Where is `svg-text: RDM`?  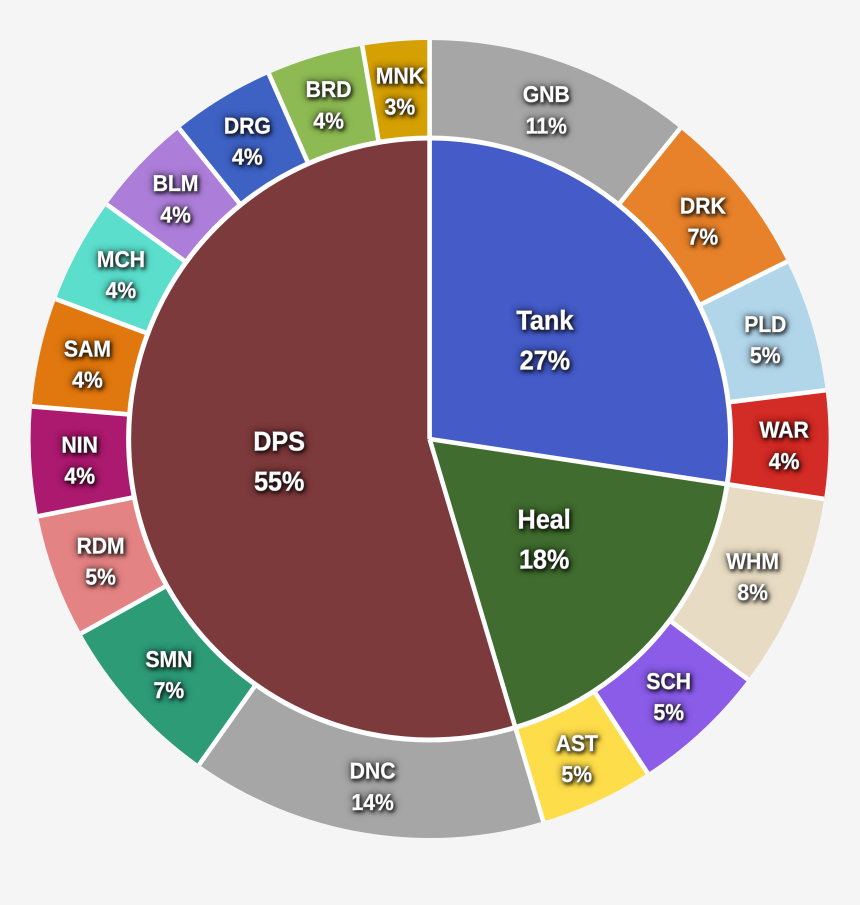 svg-text: RDM is located at coordinates (101, 546).